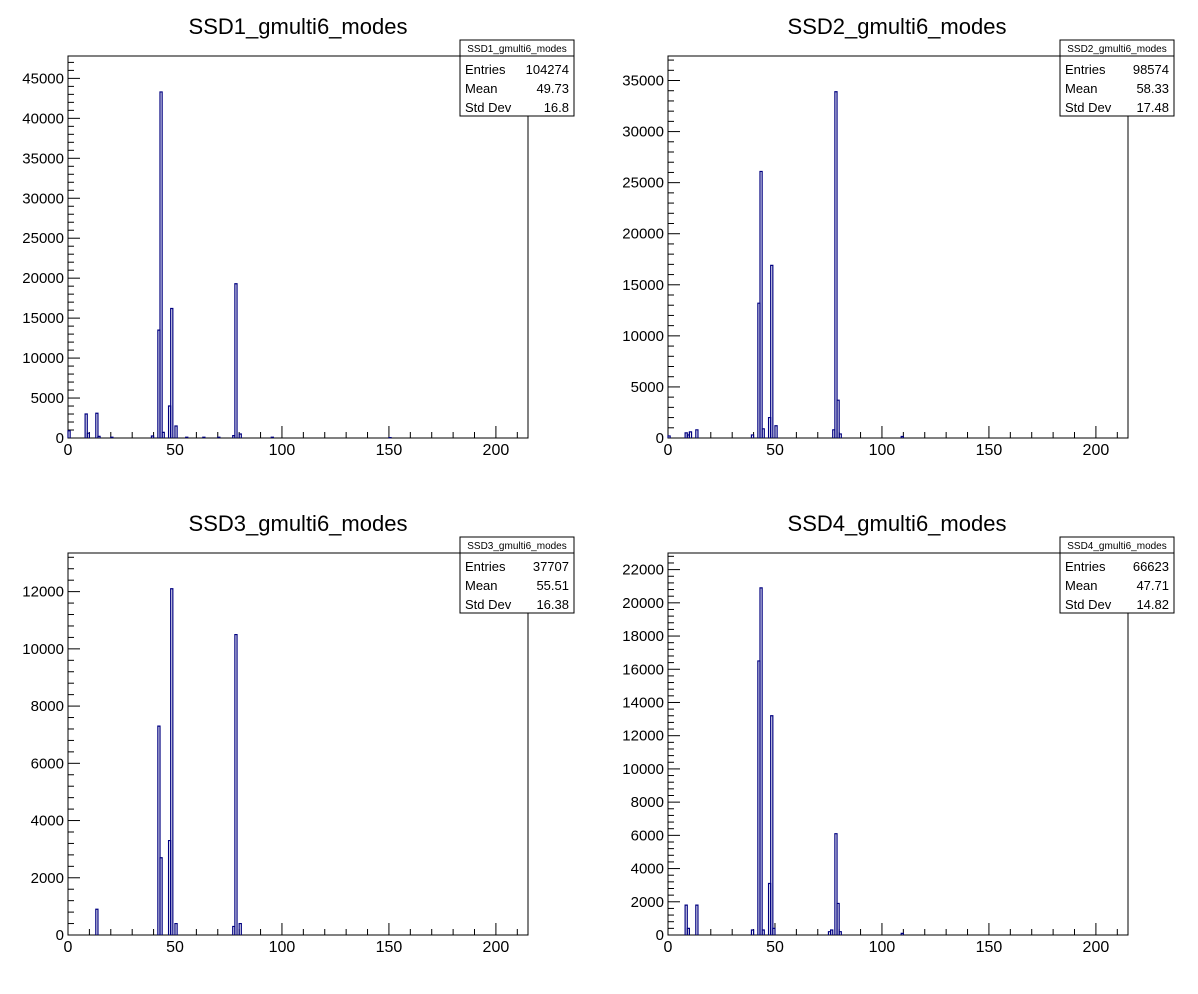 The width and height of the screenshot is (1198, 994). I want to click on y-tick-label: 2000, so click(47, 878).